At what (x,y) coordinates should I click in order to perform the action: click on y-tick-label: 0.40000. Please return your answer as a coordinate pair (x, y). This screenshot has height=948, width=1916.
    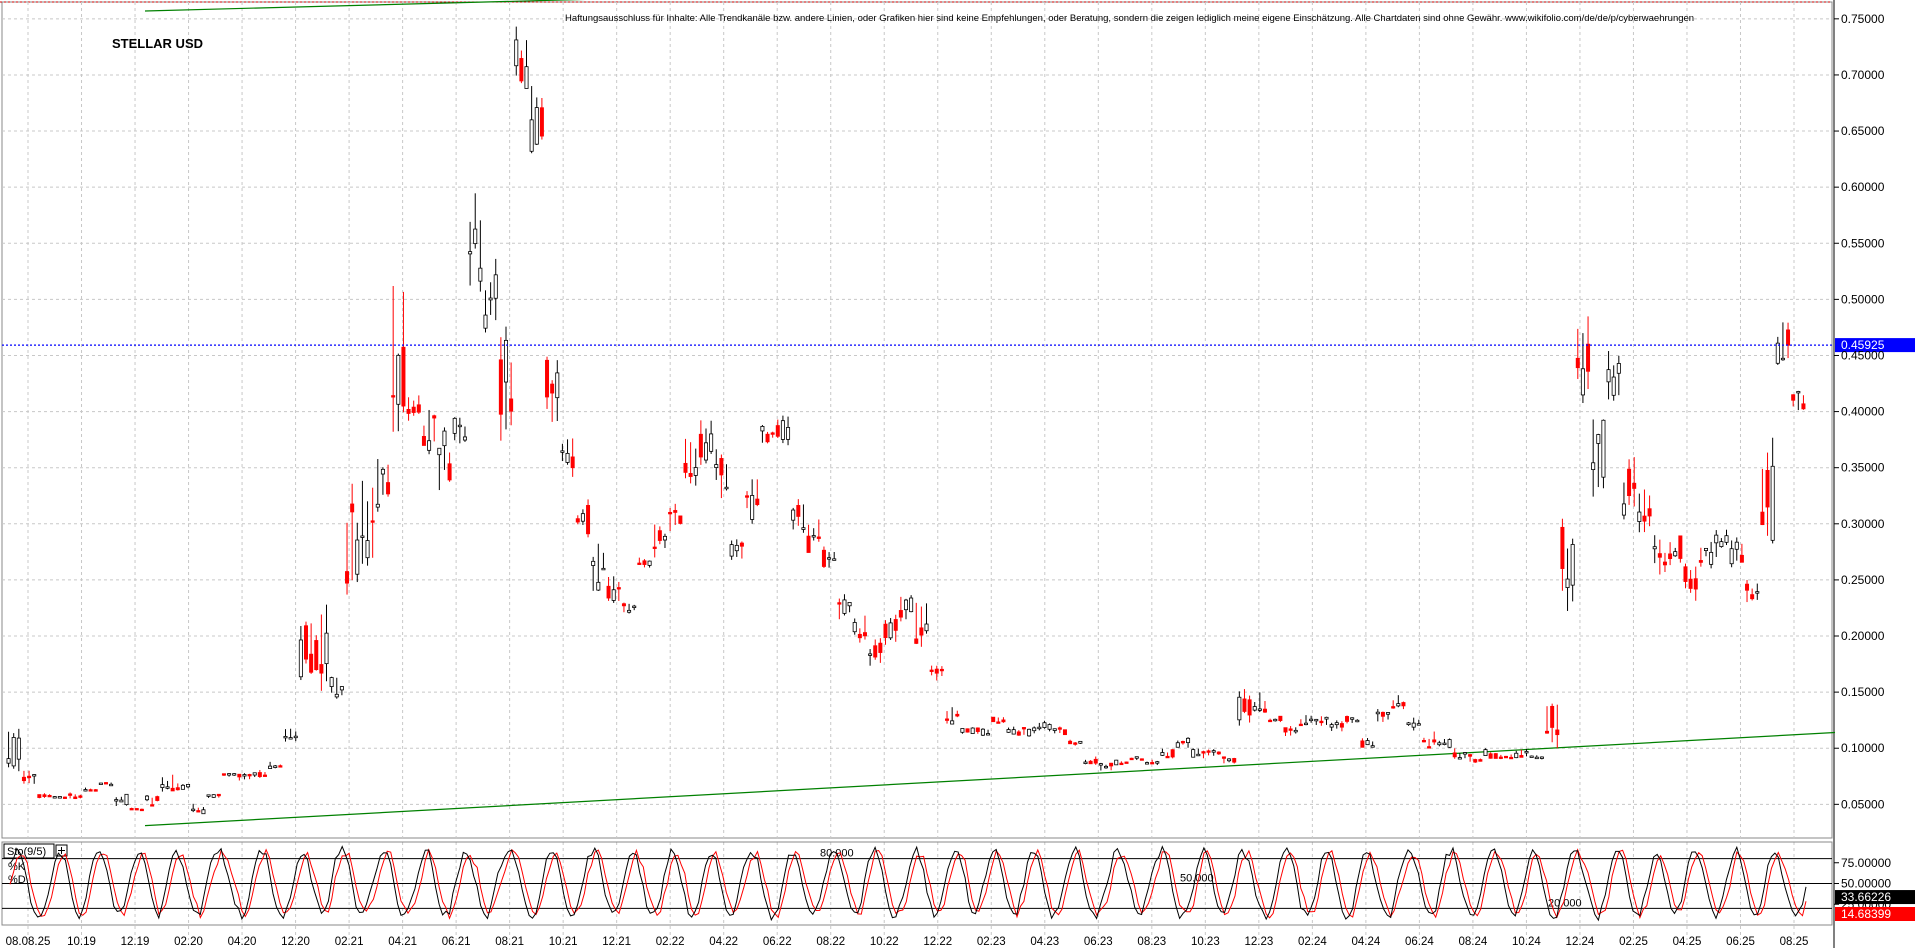
    Looking at the image, I should click on (1863, 412).